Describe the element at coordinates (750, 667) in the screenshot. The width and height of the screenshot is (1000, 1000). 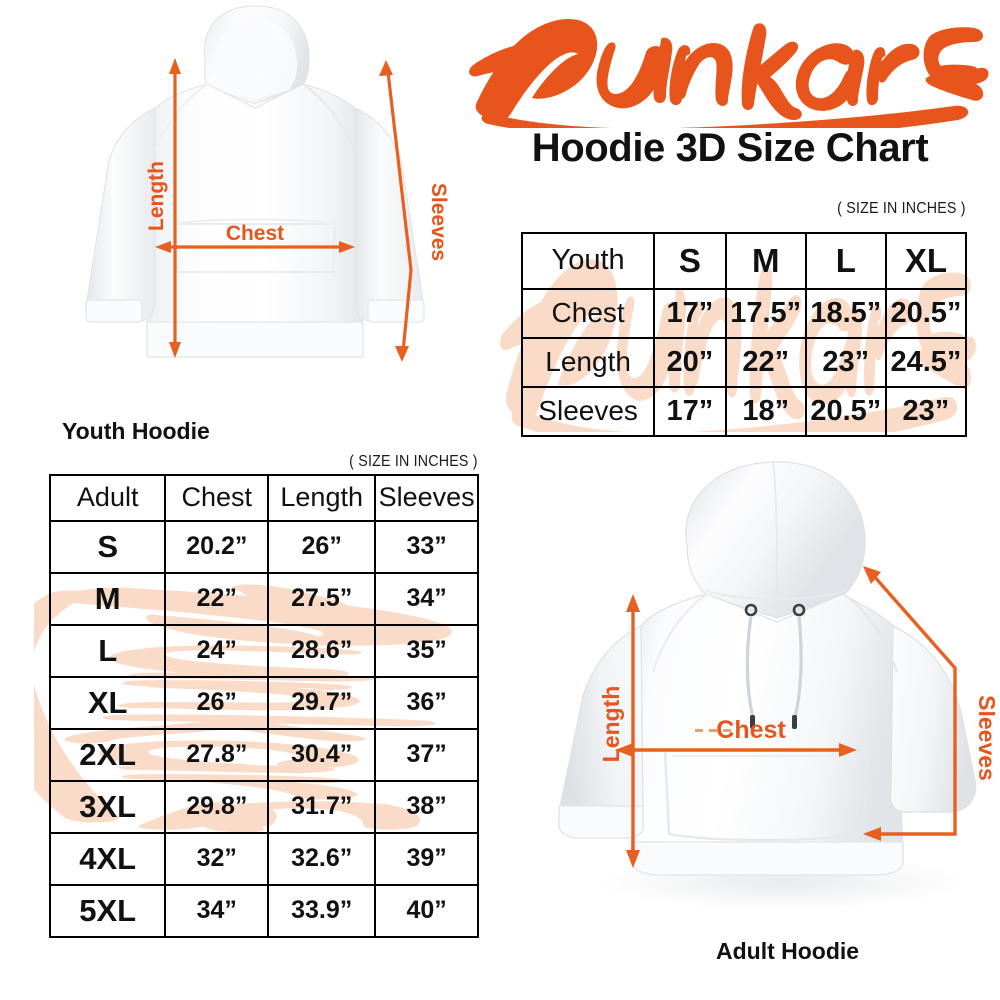
I see `adult-left-drawstring` at that location.